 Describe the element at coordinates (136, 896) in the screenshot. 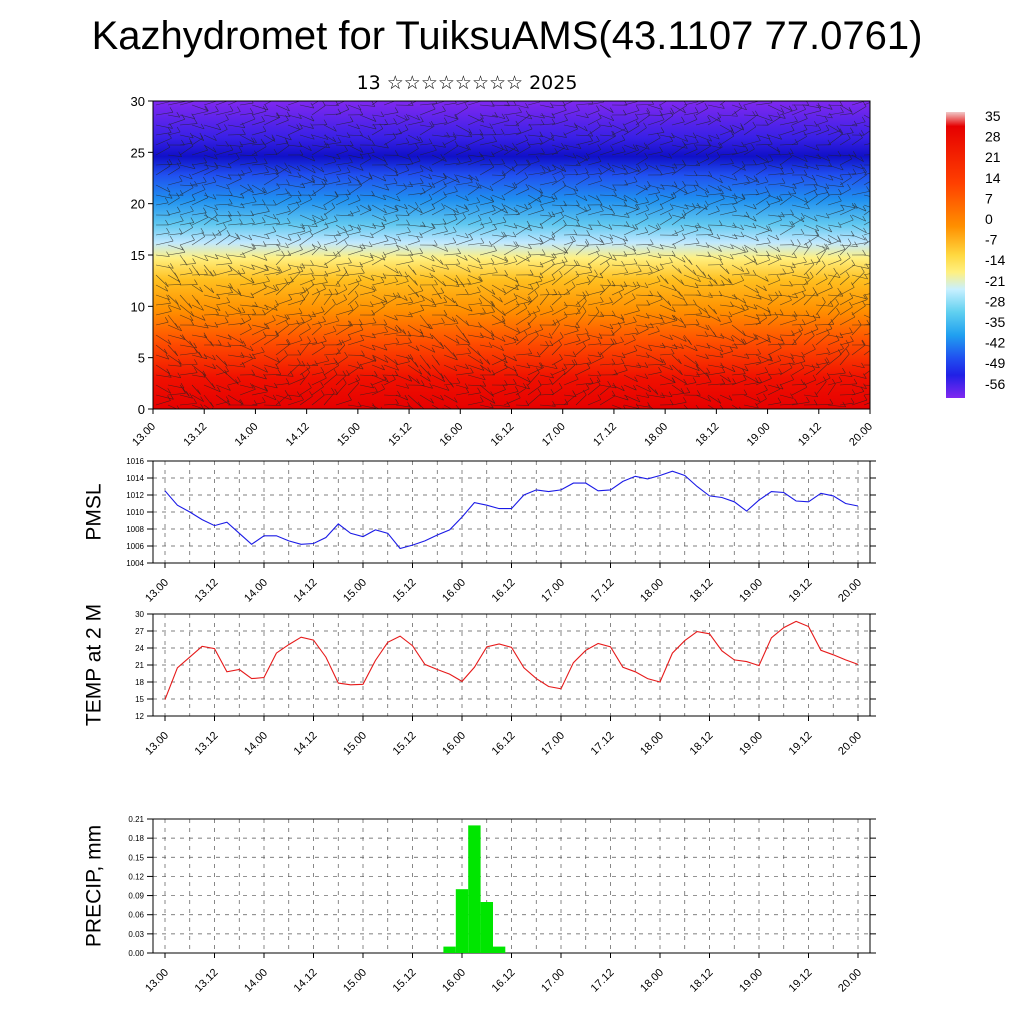

I see `y-tick-label: 0.09` at that location.